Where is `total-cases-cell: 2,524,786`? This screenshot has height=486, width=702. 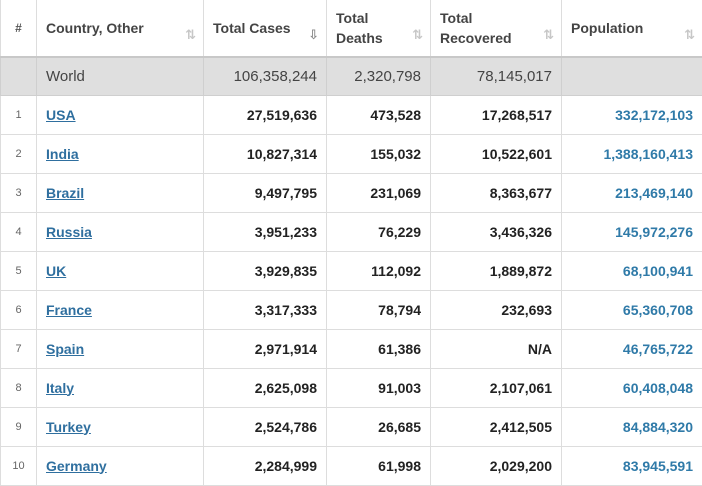
total-cases-cell: 2,524,786 is located at coordinates (265, 426).